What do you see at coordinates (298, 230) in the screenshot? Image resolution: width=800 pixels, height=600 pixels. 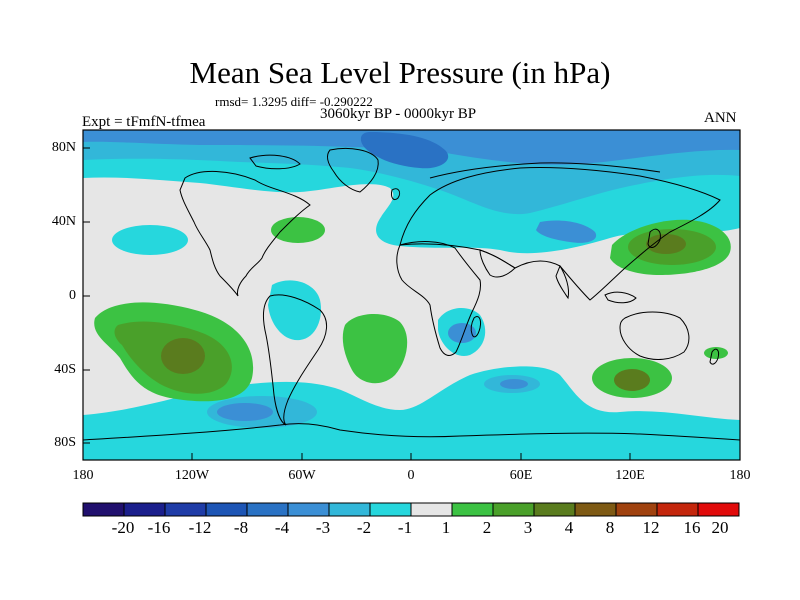 I see `western-atlantic-positive` at bounding box center [298, 230].